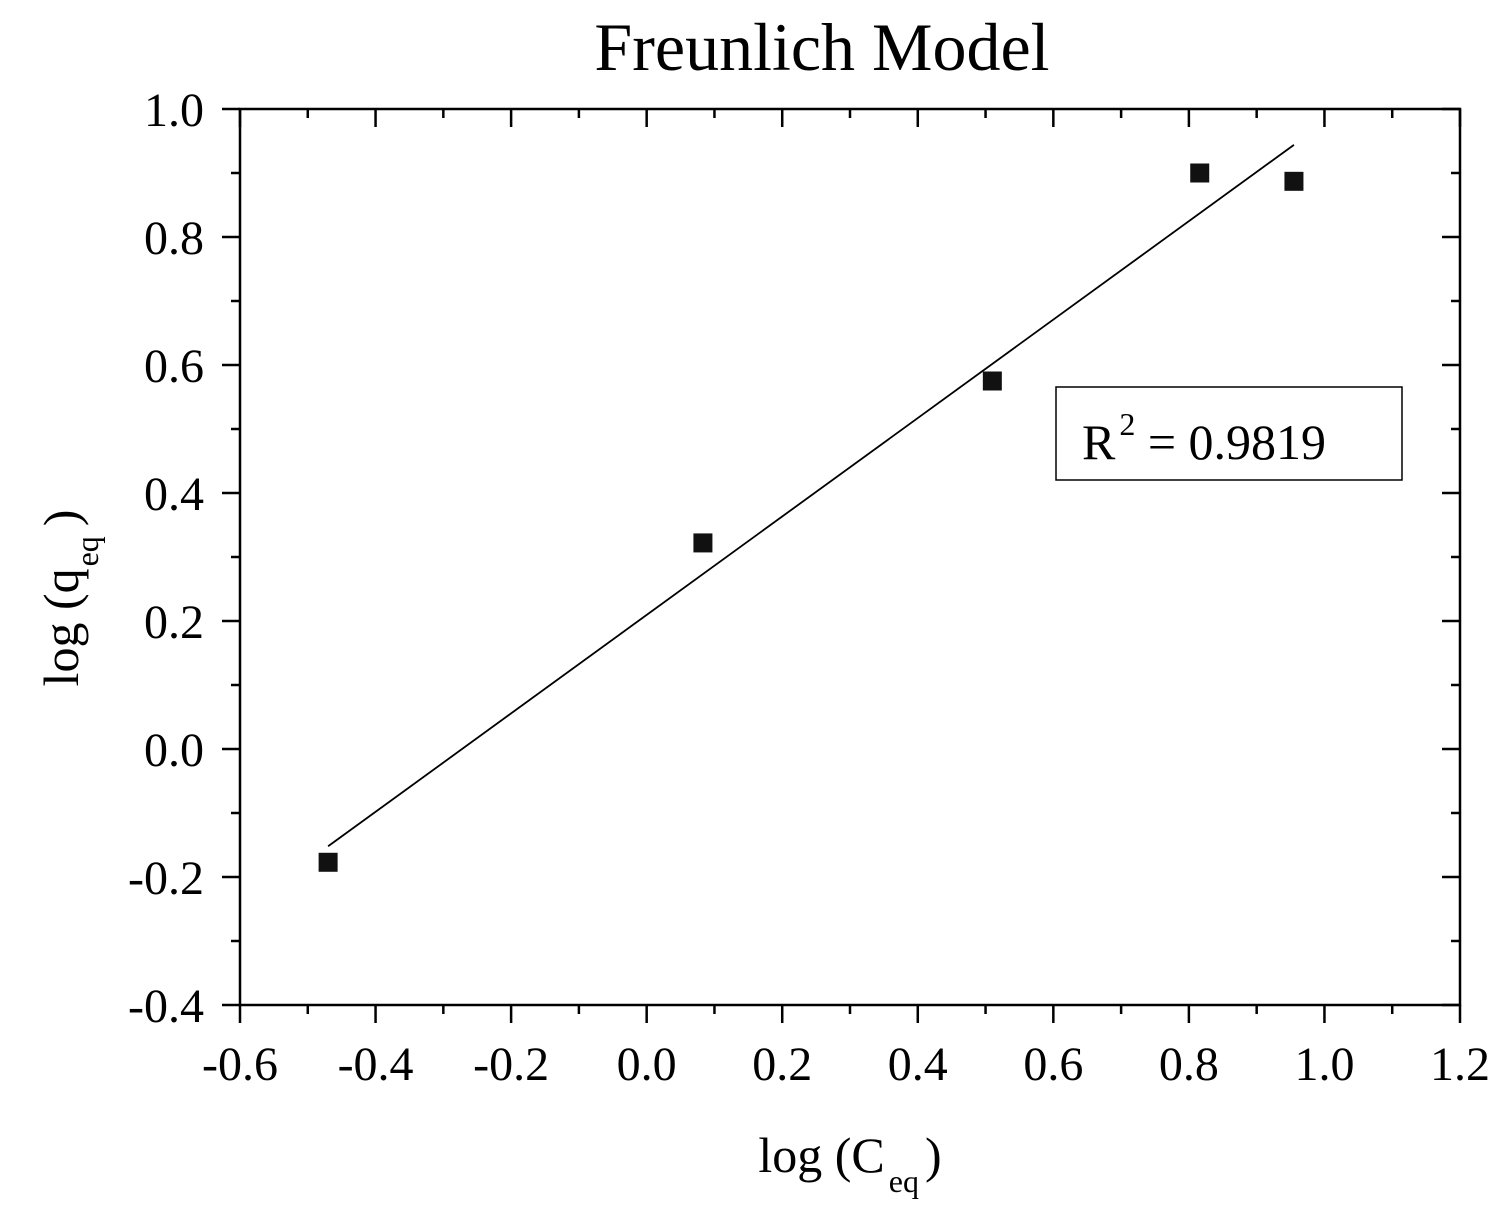  I want to click on y-axis-tick-labels: -0.4 -0.2 0.0 0.2 0.4 0.6 0.8 1.0, so click(166, 558).